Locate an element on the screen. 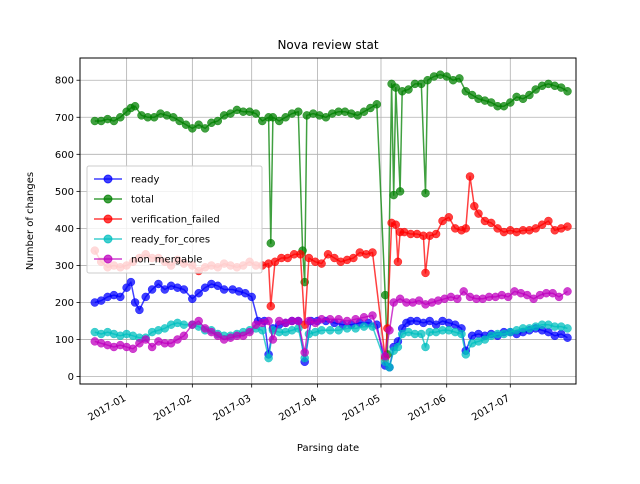 The image size is (640, 484). legend-entry-verification_failed: verification_failed is located at coordinates (157, 220).